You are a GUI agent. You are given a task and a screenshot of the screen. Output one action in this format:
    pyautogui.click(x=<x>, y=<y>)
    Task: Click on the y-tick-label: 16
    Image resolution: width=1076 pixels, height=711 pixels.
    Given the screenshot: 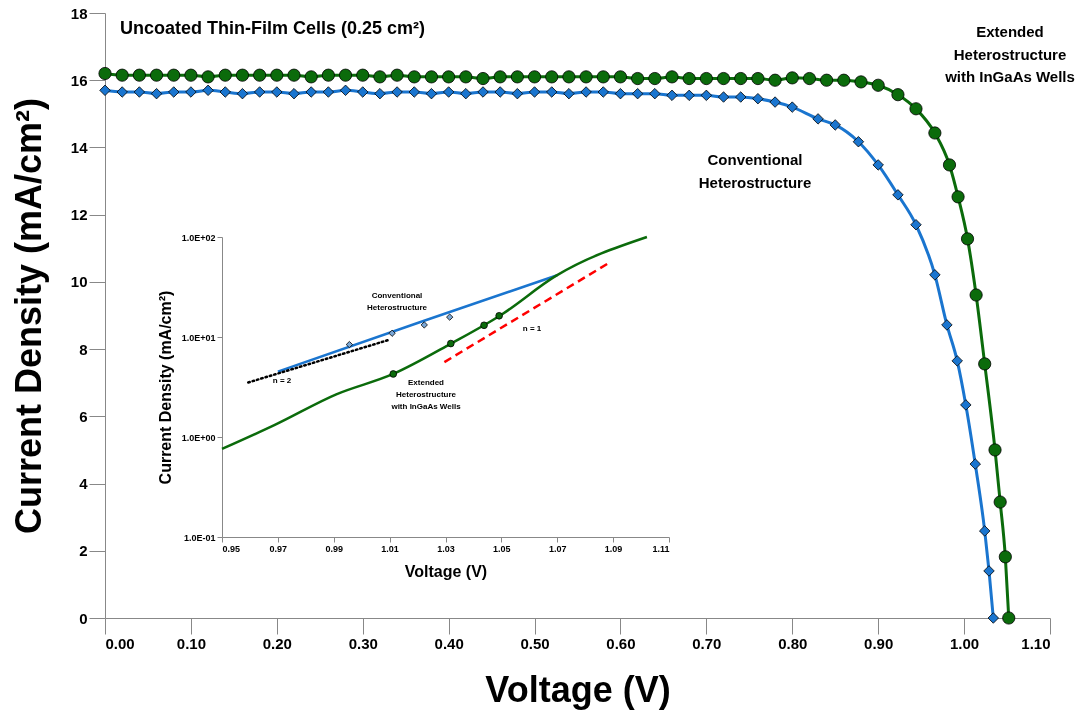 What is the action you would take?
    pyautogui.click(x=79, y=80)
    